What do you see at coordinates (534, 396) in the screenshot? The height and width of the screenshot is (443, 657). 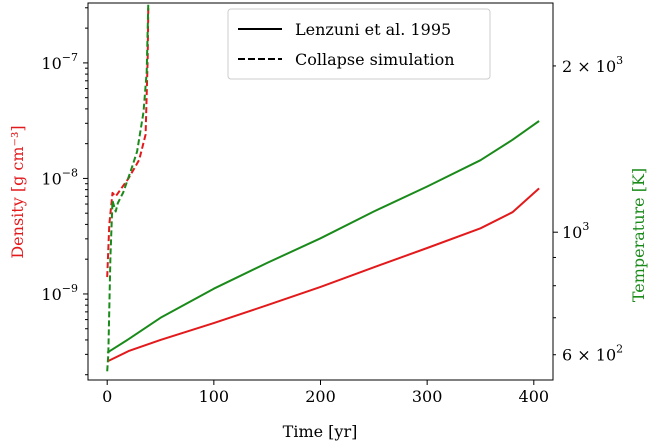 I see `x-tick-label: 400` at bounding box center [534, 396].